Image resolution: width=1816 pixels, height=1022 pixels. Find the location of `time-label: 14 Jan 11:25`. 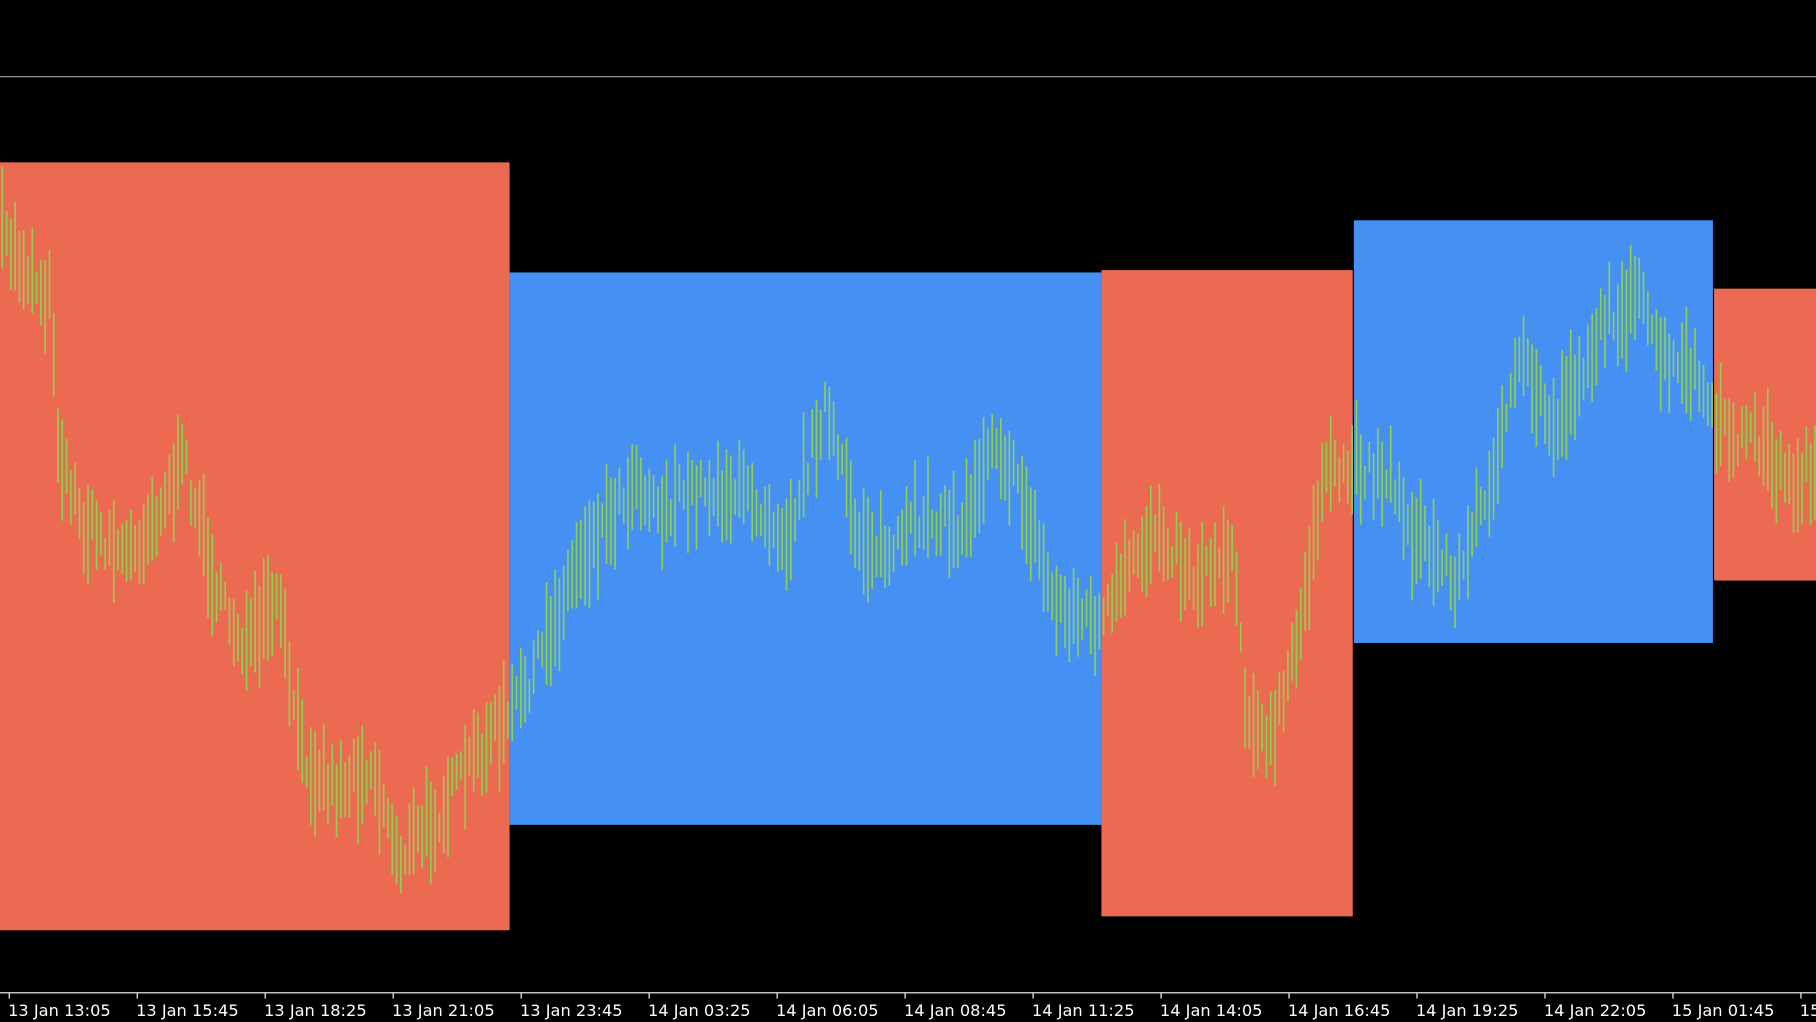

time-label: 14 Jan 11:25 is located at coordinates (1083, 1010).